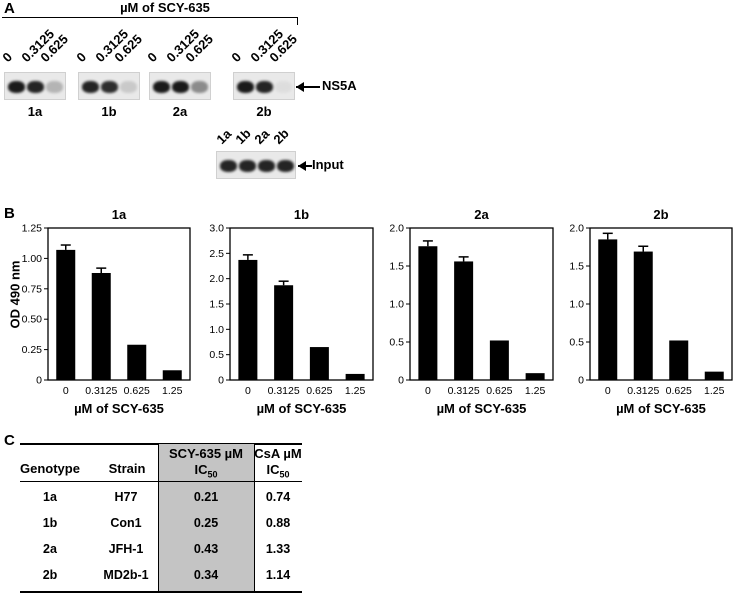 Image resolution: width=733 pixels, height=596 pixels. What do you see at coordinates (278, 453) in the screenshot?
I see `header-csa-line1: CsA µM` at bounding box center [278, 453].